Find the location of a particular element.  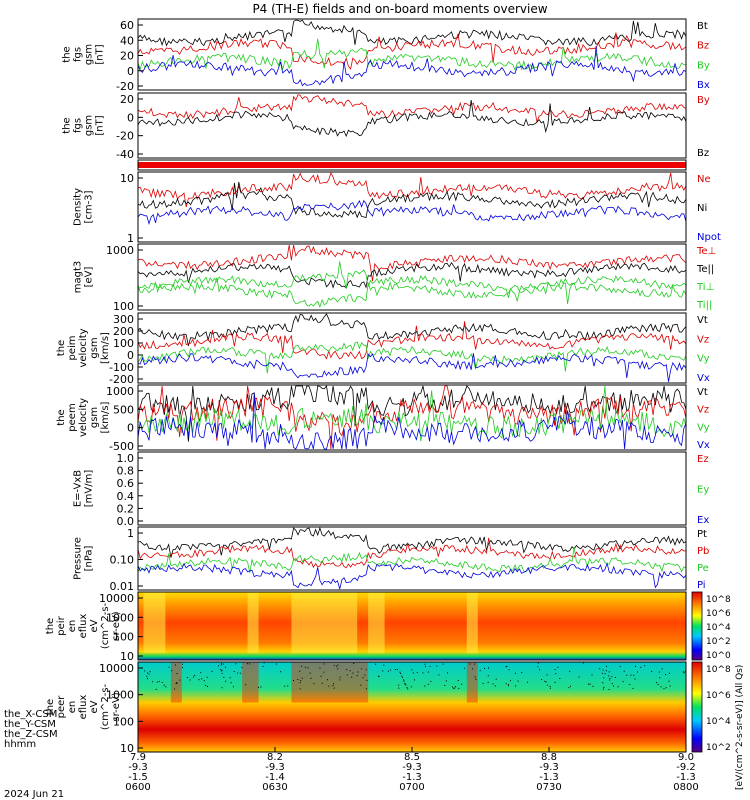

xtick-label-y: -9.3 is located at coordinates (412, 767).